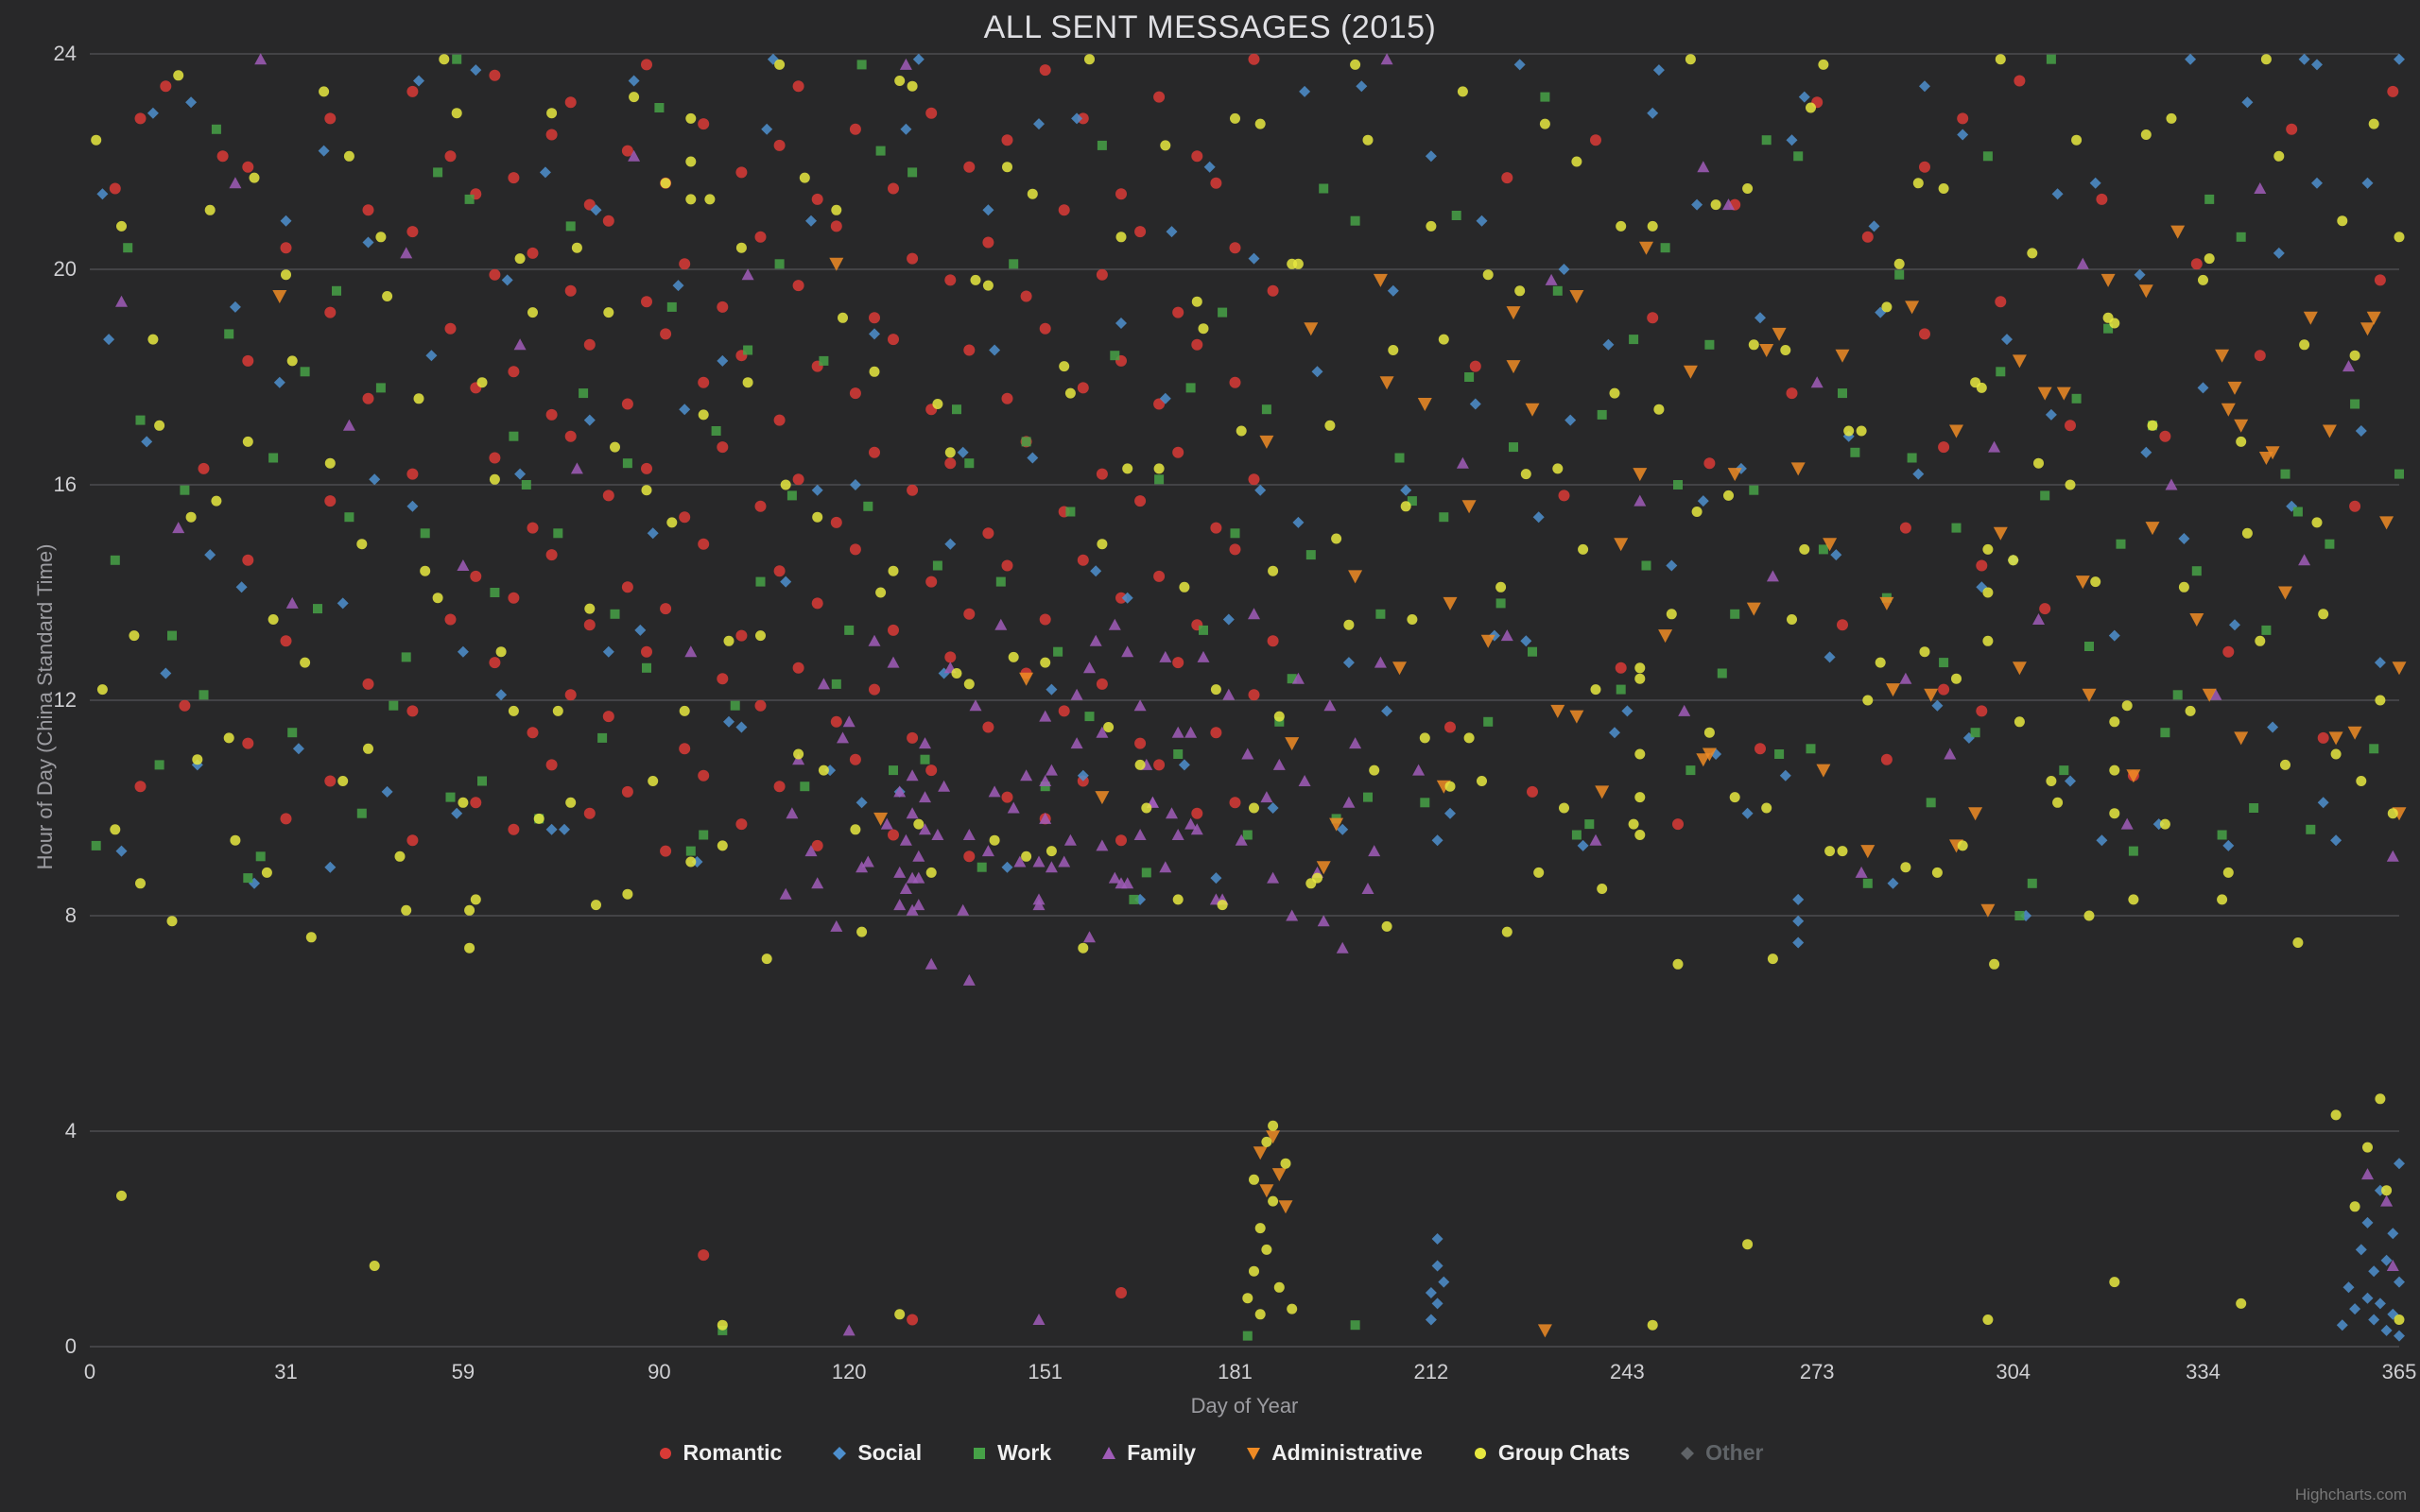 The height and width of the screenshot is (1512, 2420). Describe the element at coordinates (45, 706) in the screenshot. I see `y-axis-title: Hour of Day (China Standard Time)` at that location.